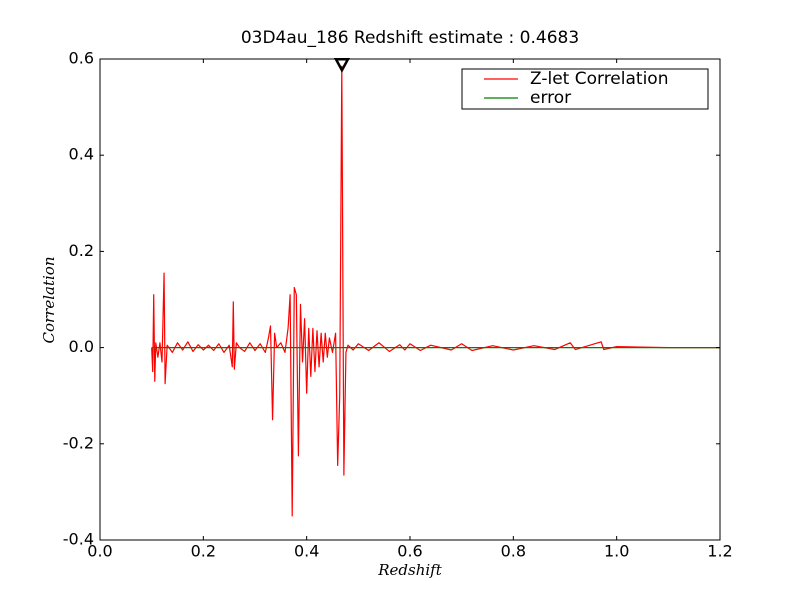 The image size is (800, 600). Describe the element at coordinates (409, 570) in the screenshot. I see `x-axis-label: Redshift` at that location.